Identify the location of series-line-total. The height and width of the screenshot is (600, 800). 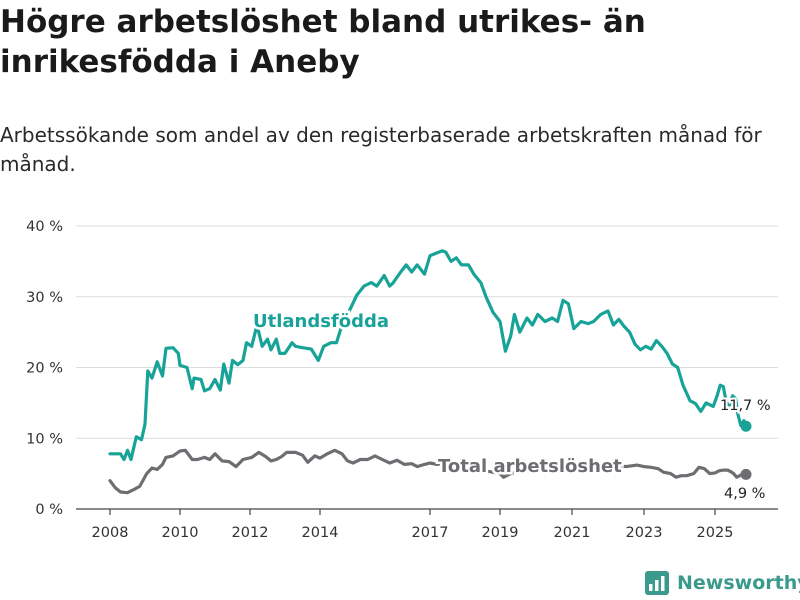
(428, 471).